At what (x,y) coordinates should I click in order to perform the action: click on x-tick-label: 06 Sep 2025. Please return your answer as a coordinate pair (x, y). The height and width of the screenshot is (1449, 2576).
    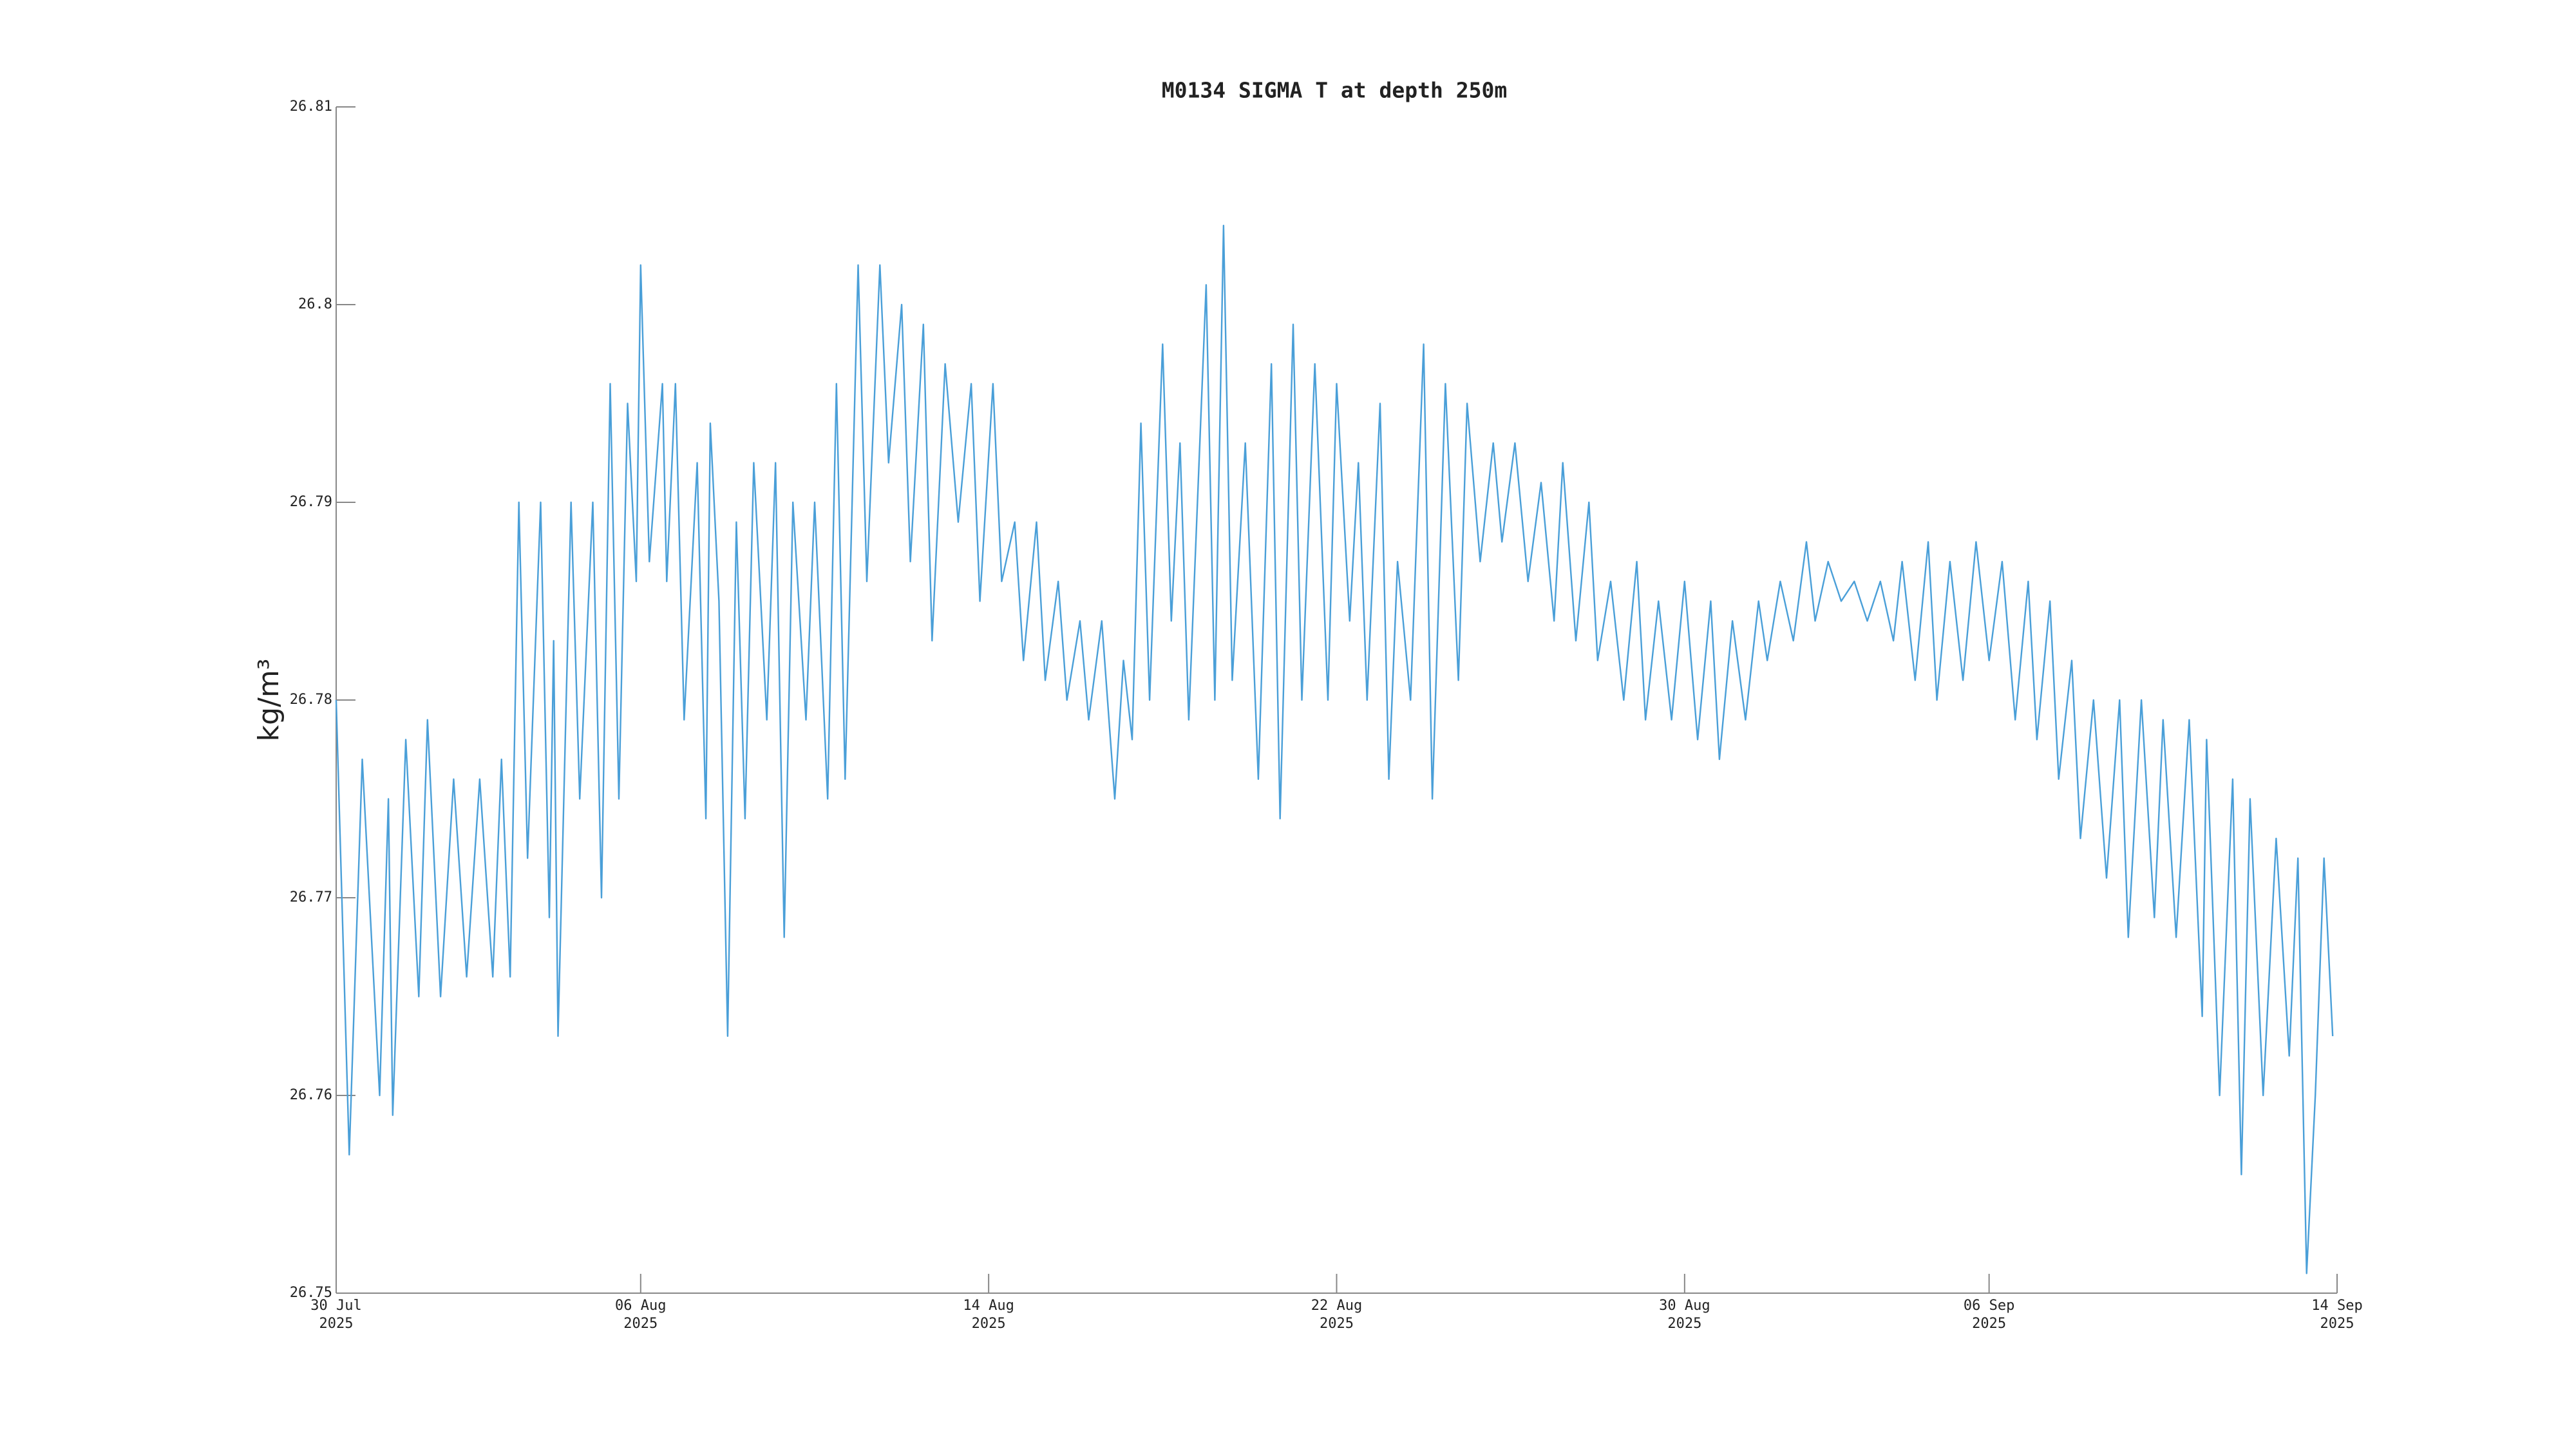
    Looking at the image, I should click on (1989, 1315).